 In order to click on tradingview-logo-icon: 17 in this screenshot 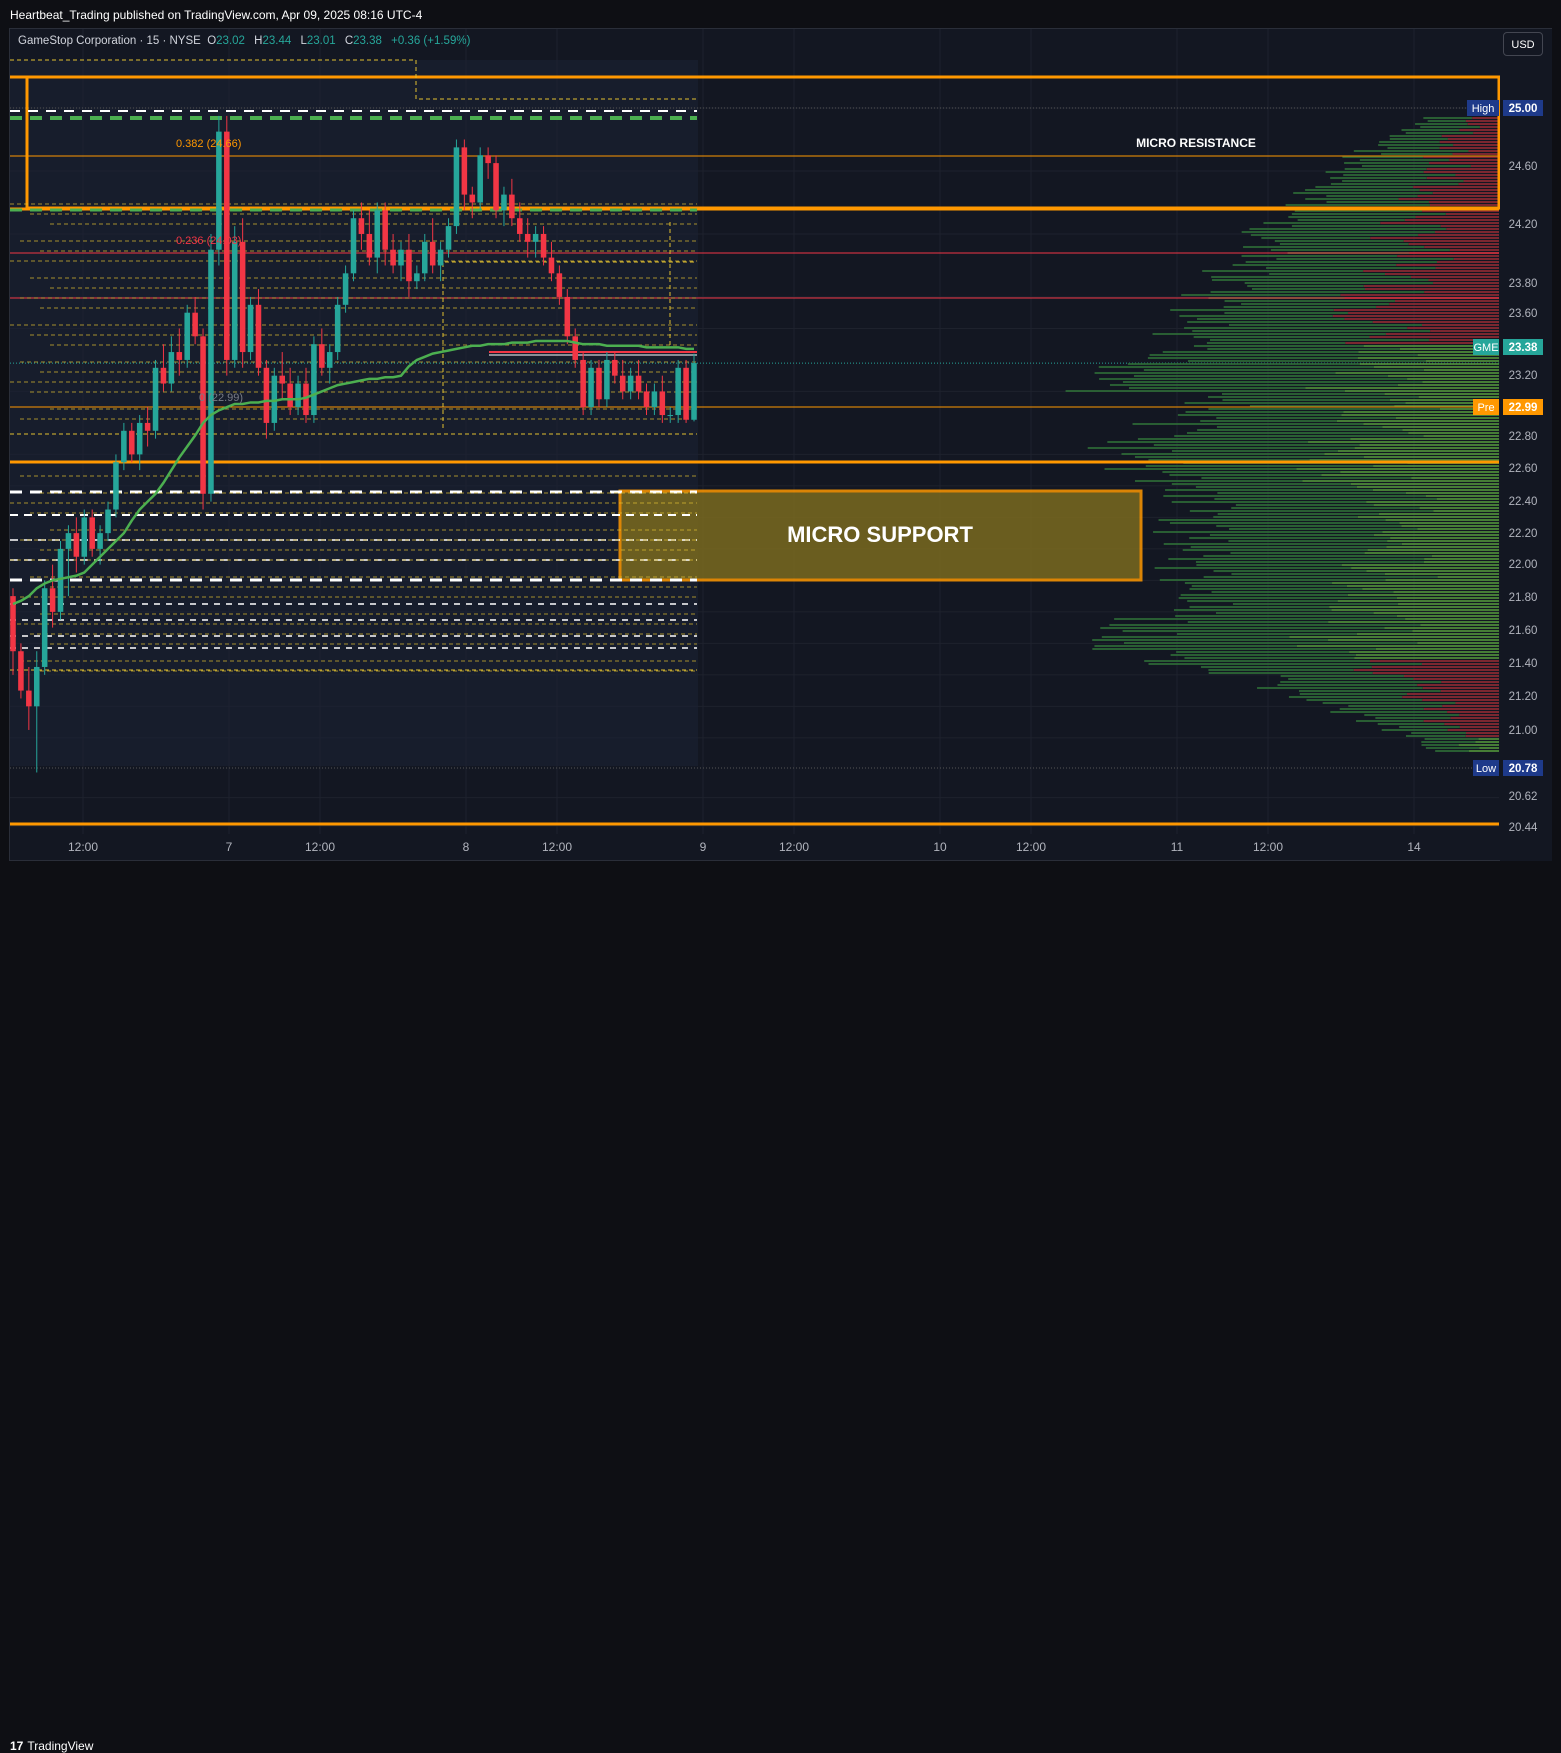, I will do `click(17, 1746)`.